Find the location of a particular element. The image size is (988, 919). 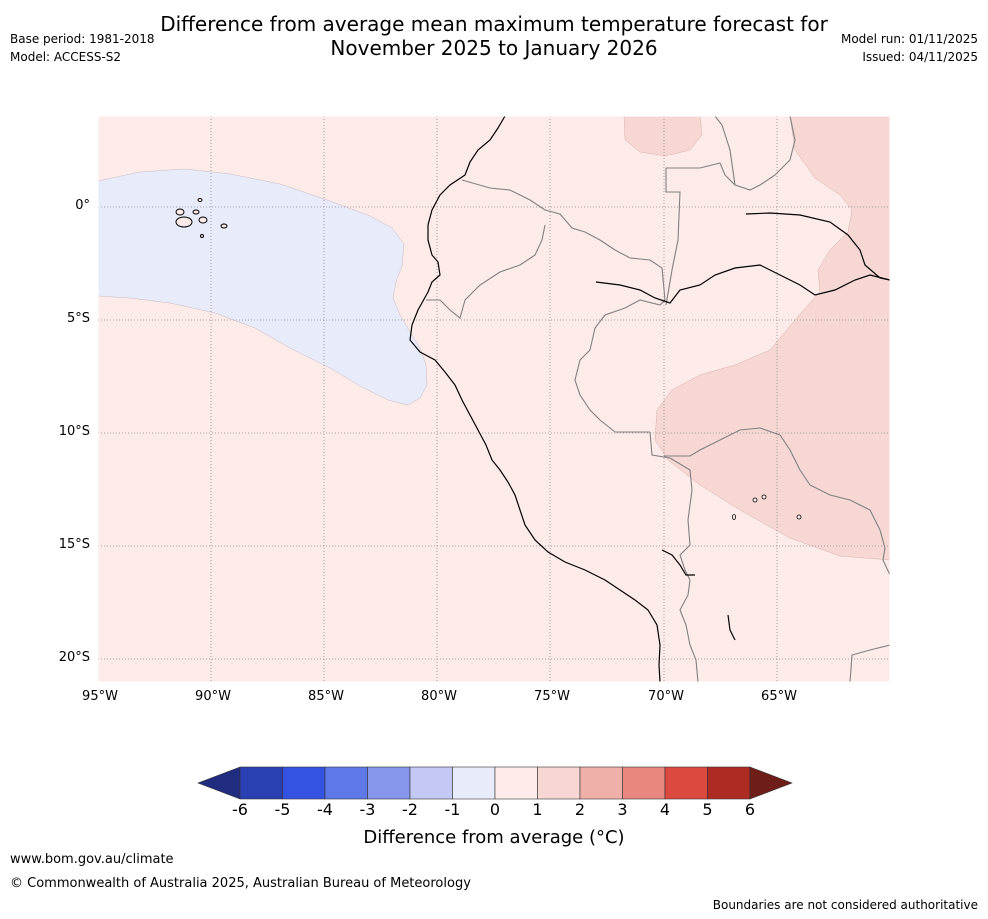

issued-date: Issued: 04/11/2025 is located at coordinates (920, 57).